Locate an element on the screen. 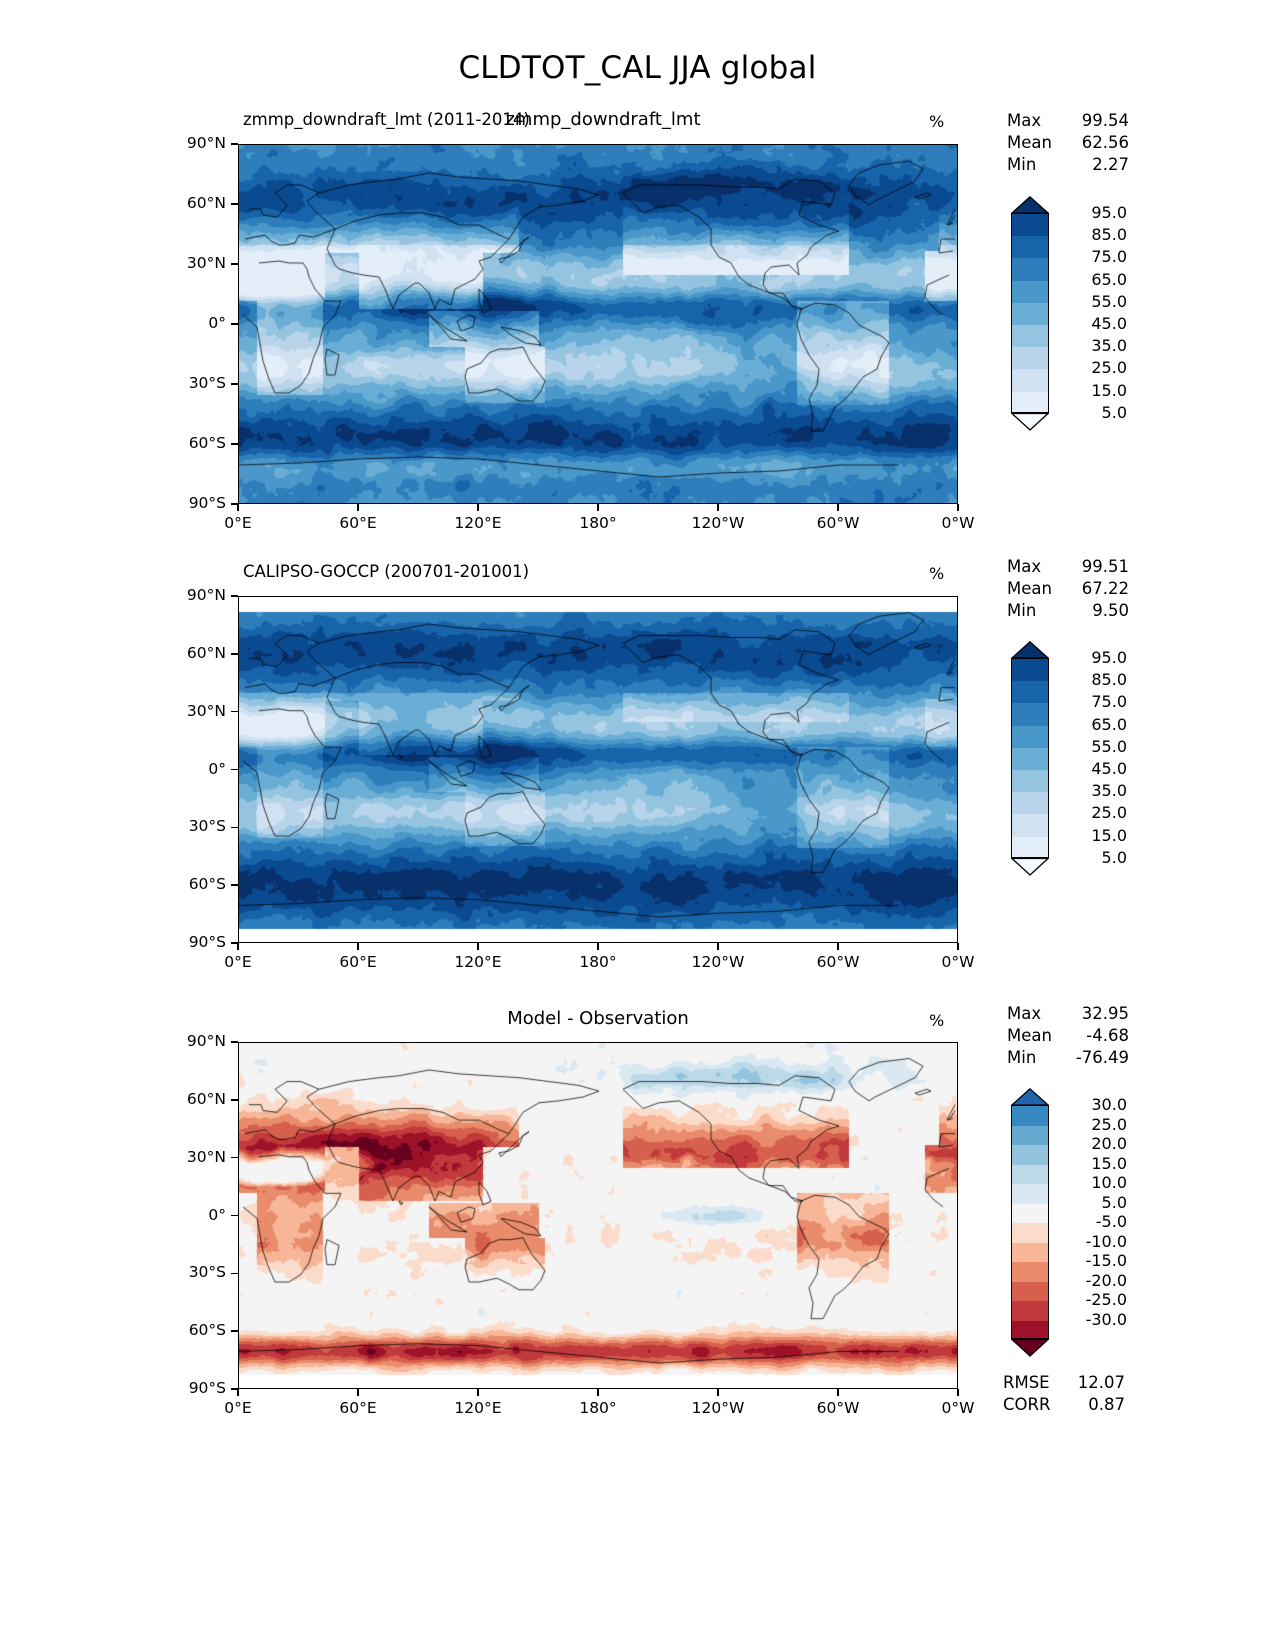 The image size is (1275, 1650). lon-tick-label-2-6: 0°W is located at coordinates (958, 1408).